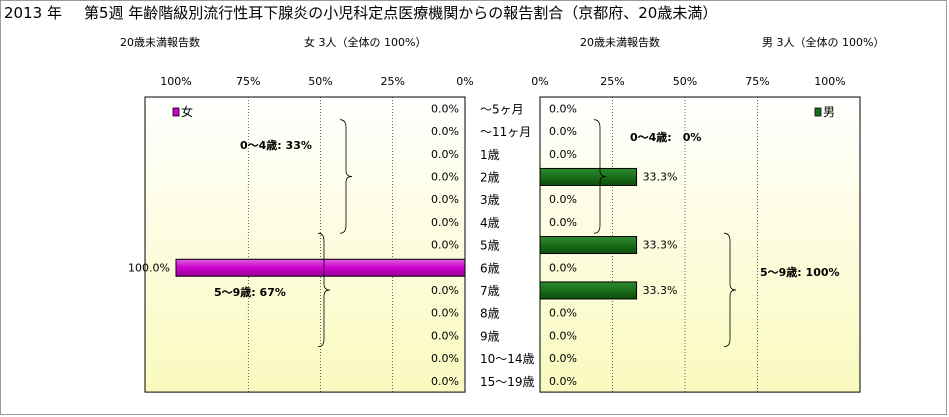 This screenshot has height=417, width=949. I want to click on male-axis-tick: 75%, so click(757, 81).